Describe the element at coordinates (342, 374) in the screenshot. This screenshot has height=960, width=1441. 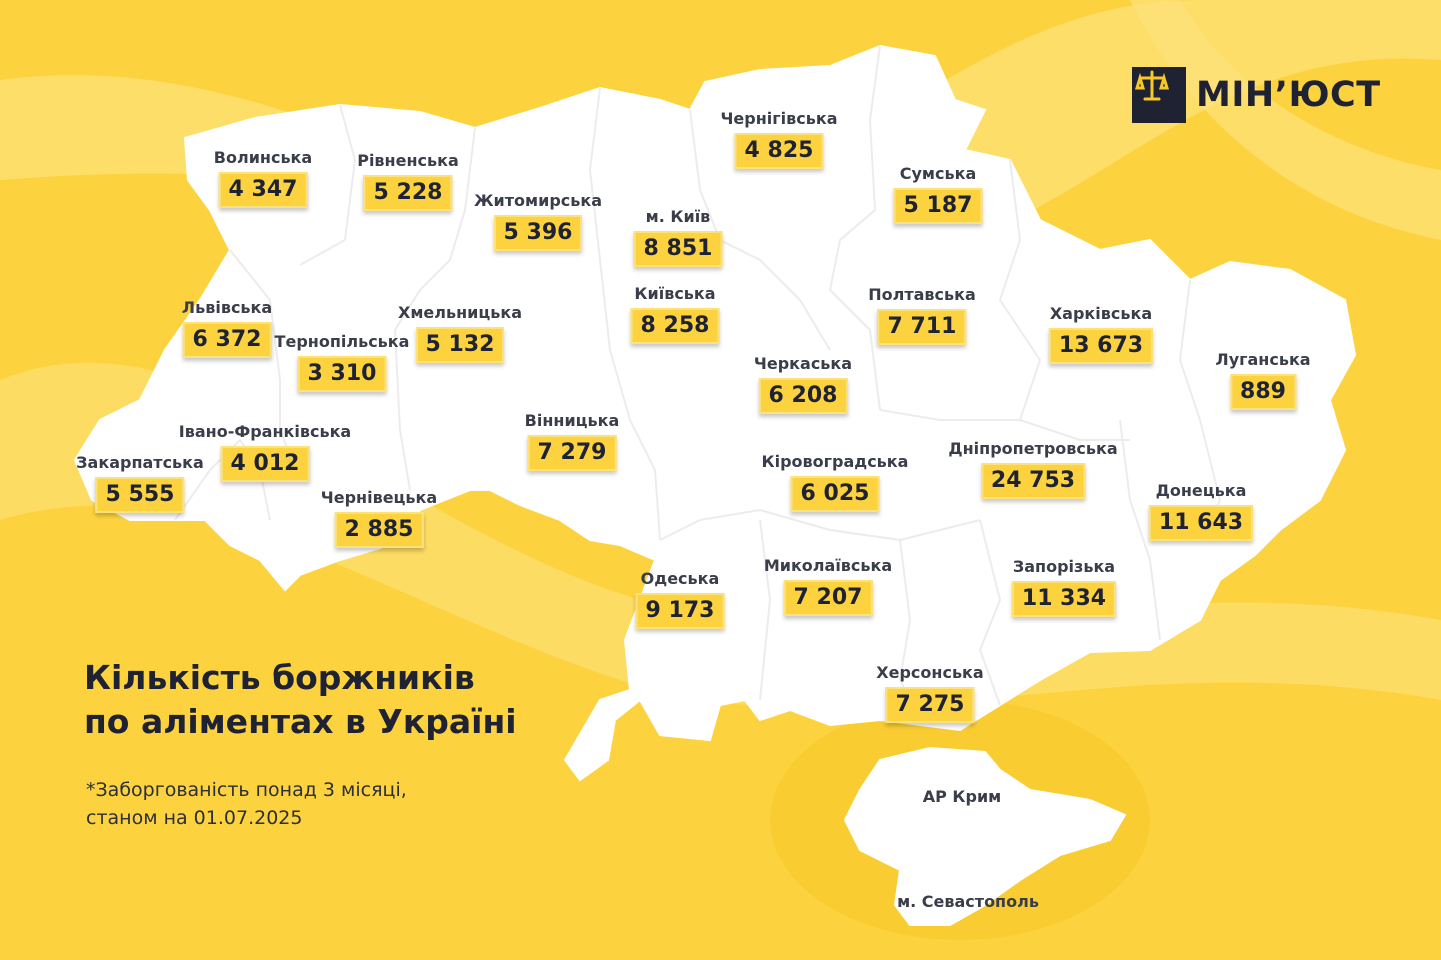
I see `region-value: 3 310` at that location.